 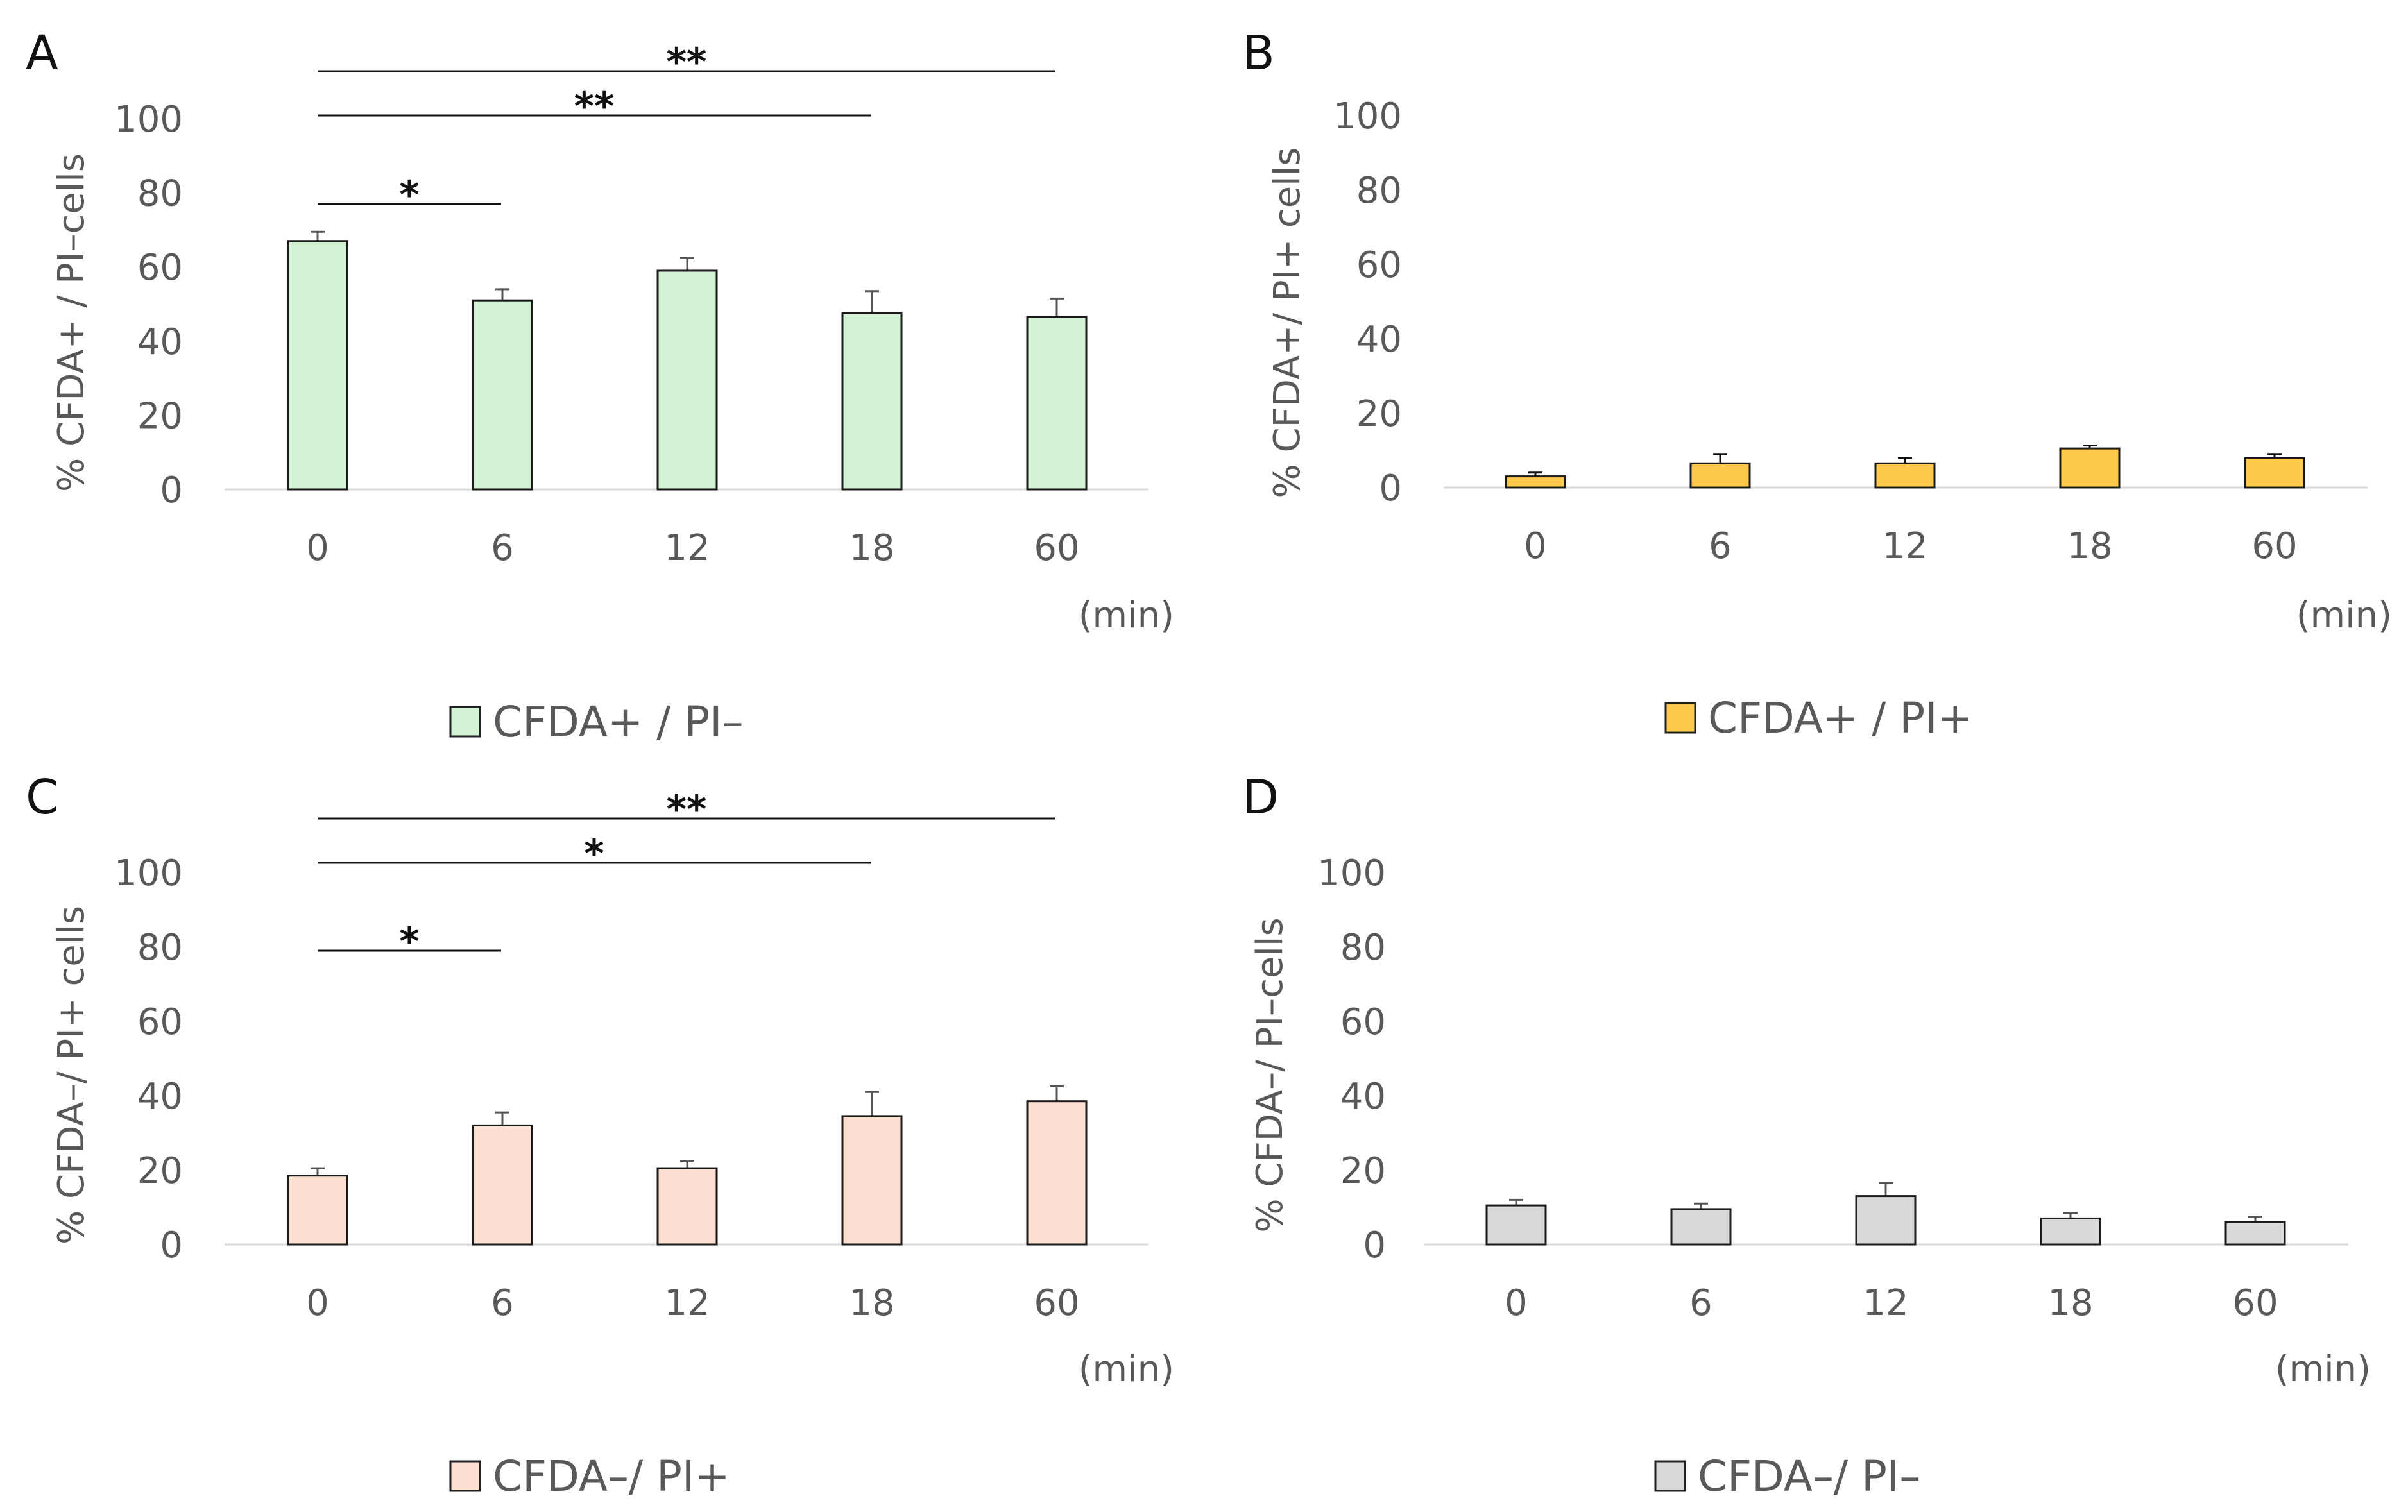 I want to click on panel-d-y-tick-80: 80, so click(x=1363, y=948).